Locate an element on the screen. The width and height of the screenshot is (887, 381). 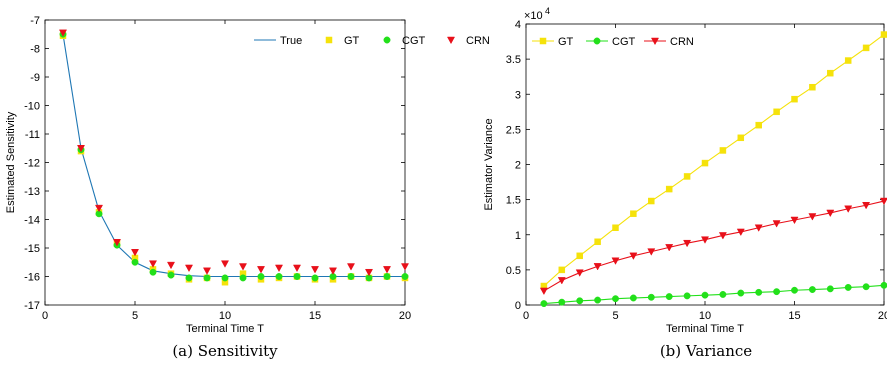
y-tick-label: -7 is located at coordinates (35, 21).